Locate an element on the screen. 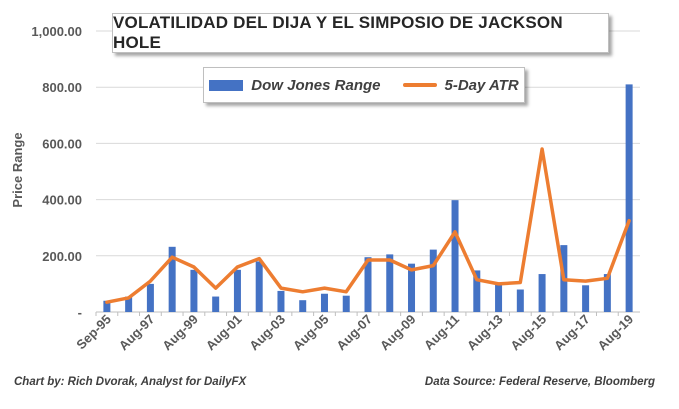 This screenshot has width=679, height=409. x-tick-label: Aug-05 is located at coordinates (311, 333).